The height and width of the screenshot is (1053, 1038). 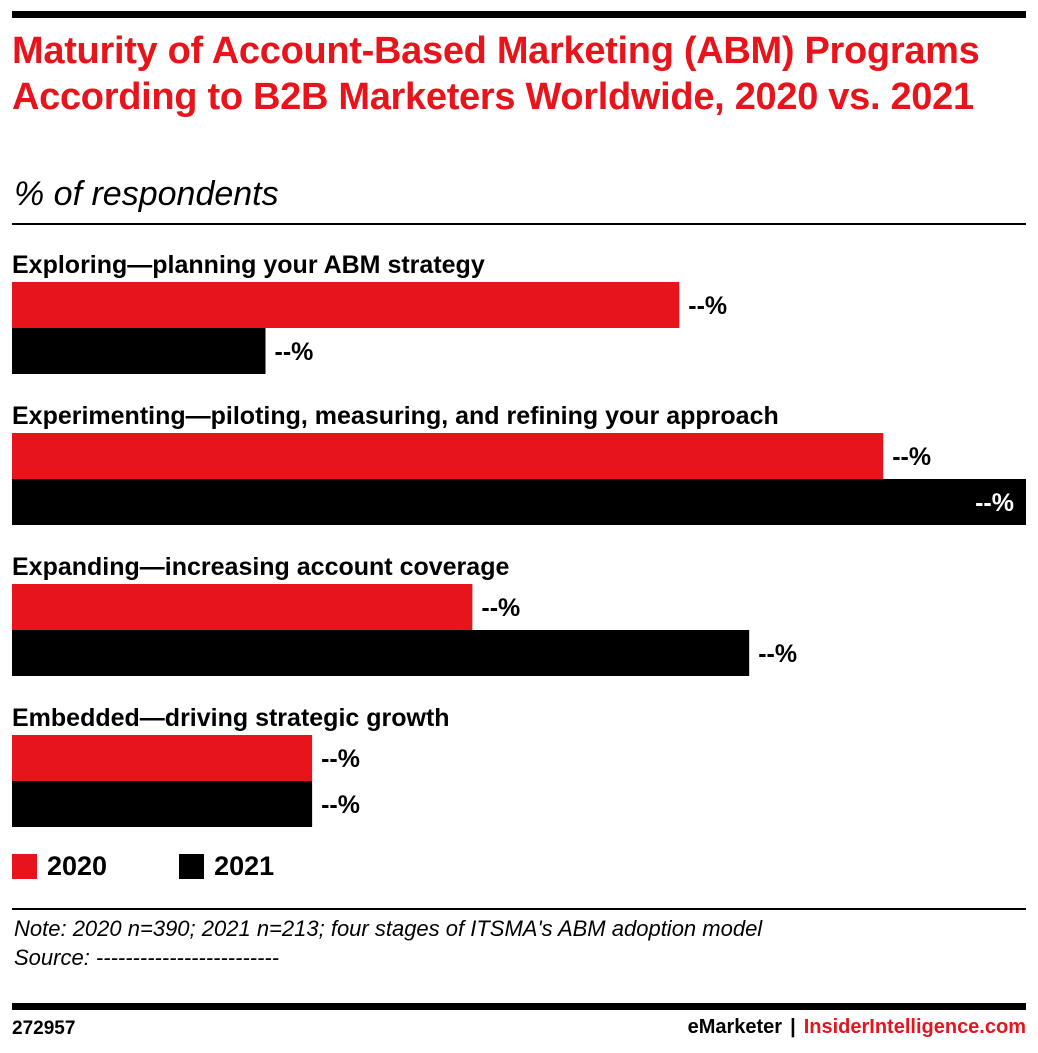 What do you see at coordinates (260, 567) in the screenshot?
I see `category-label: Expanding—increasing account coverage` at bounding box center [260, 567].